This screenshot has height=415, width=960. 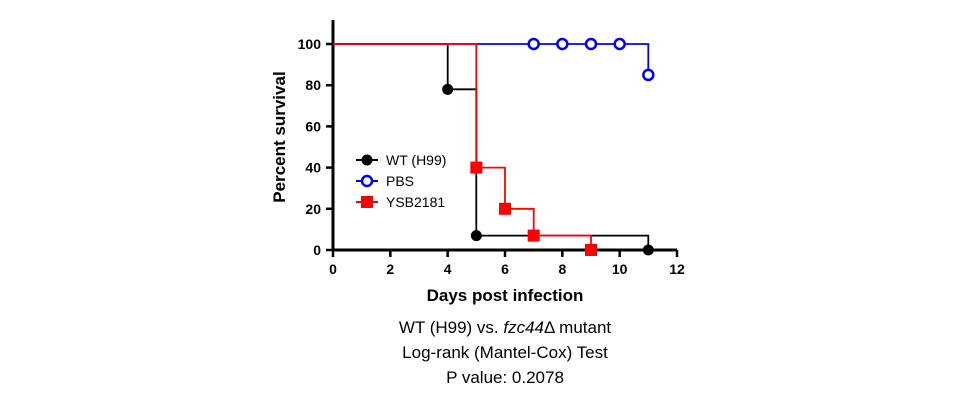 I want to click on x-tick-label: 2, so click(x=390, y=269).